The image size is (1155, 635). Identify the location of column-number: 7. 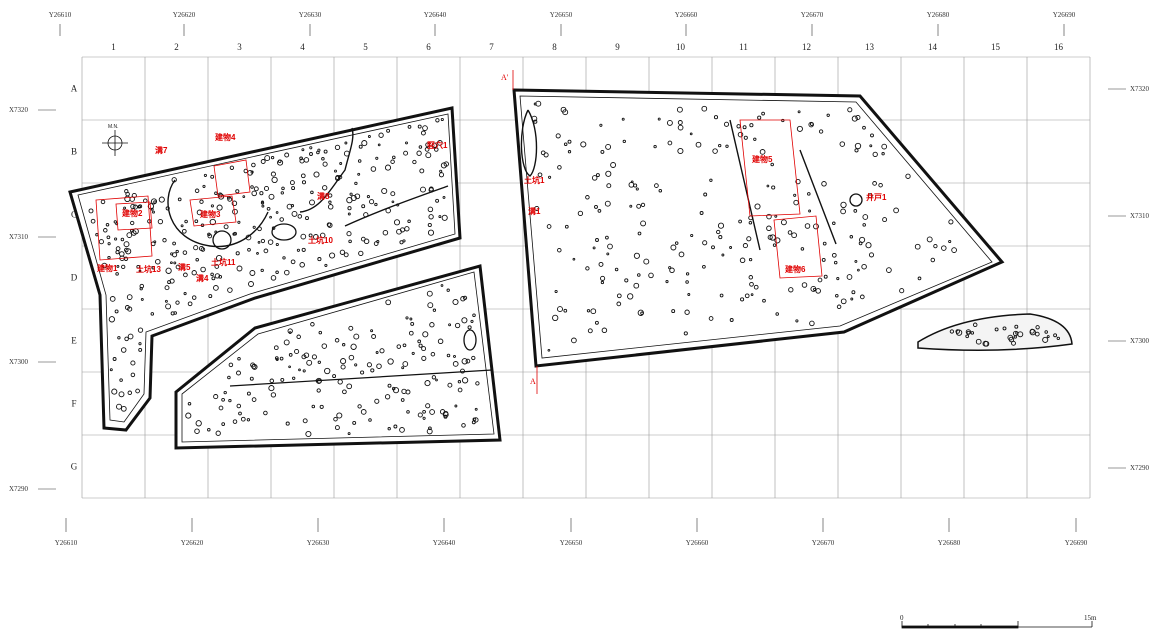
(491, 47).